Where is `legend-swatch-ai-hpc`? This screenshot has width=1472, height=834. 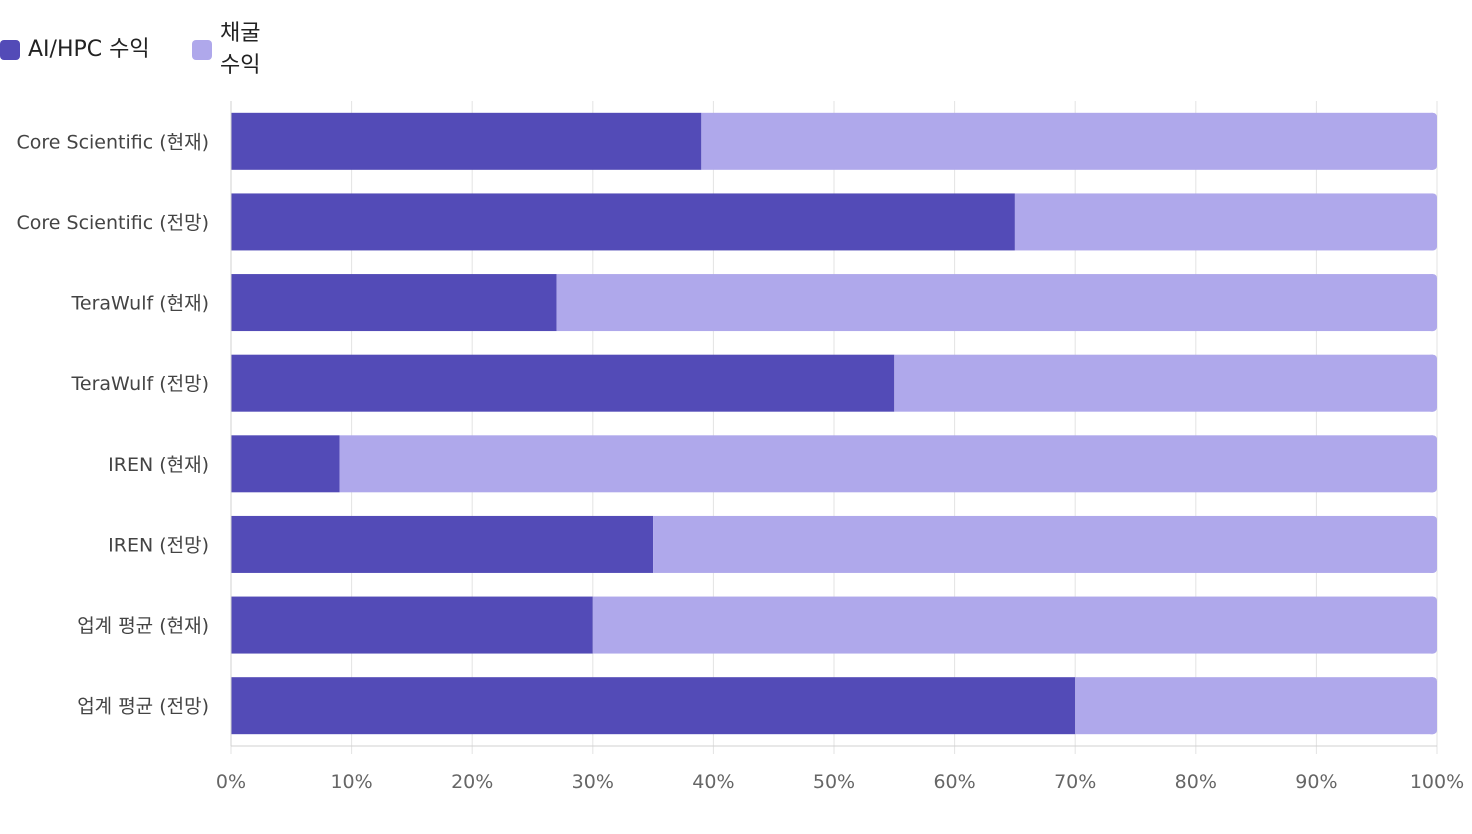 legend-swatch-ai-hpc is located at coordinates (10, 50).